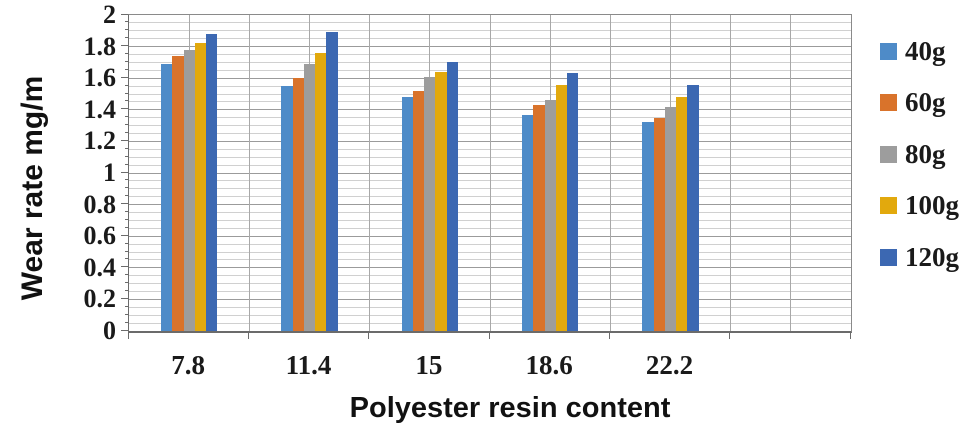 This screenshot has width=975, height=433. What do you see at coordinates (510, 408) in the screenshot?
I see `x-axis-title: Polyester resin content` at bounding box center [510, 408].